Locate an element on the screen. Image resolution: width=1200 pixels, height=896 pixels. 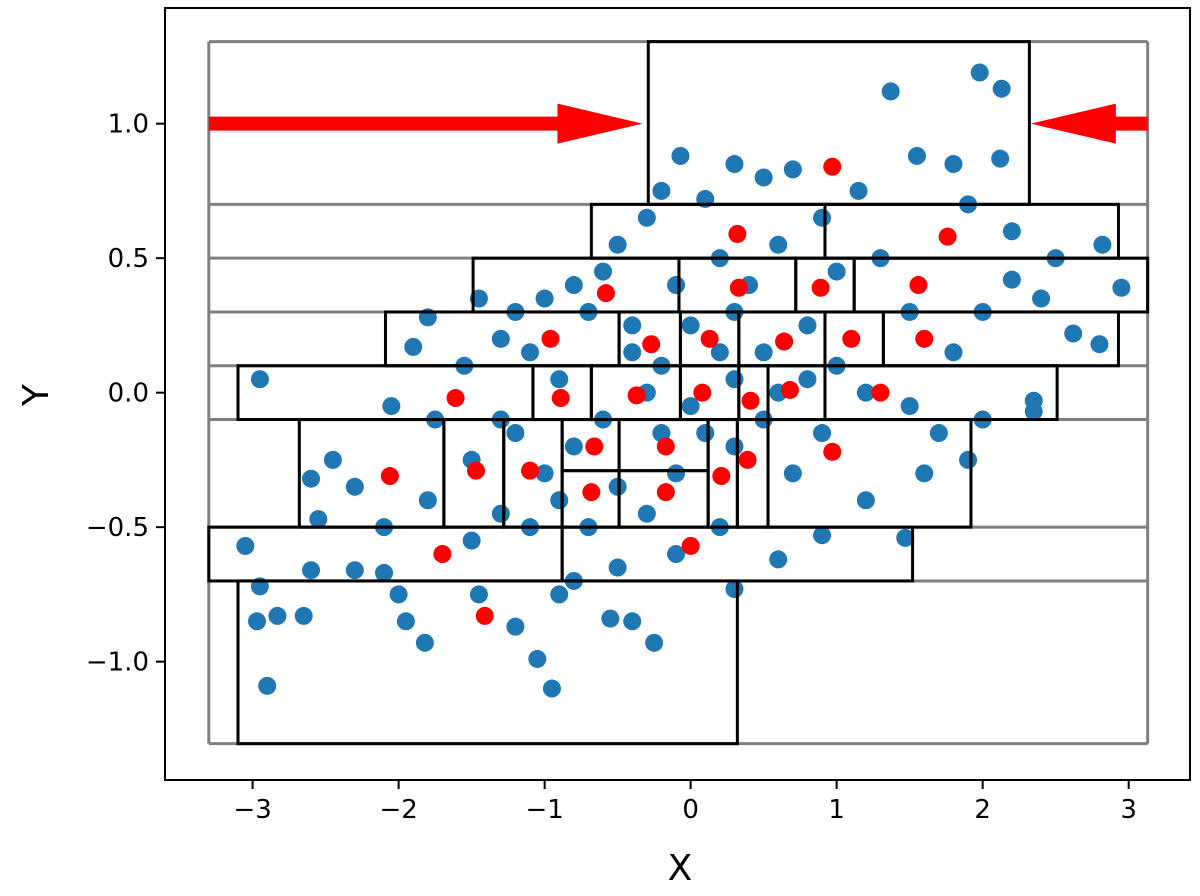
arrow is located at coordinates (425, 123).